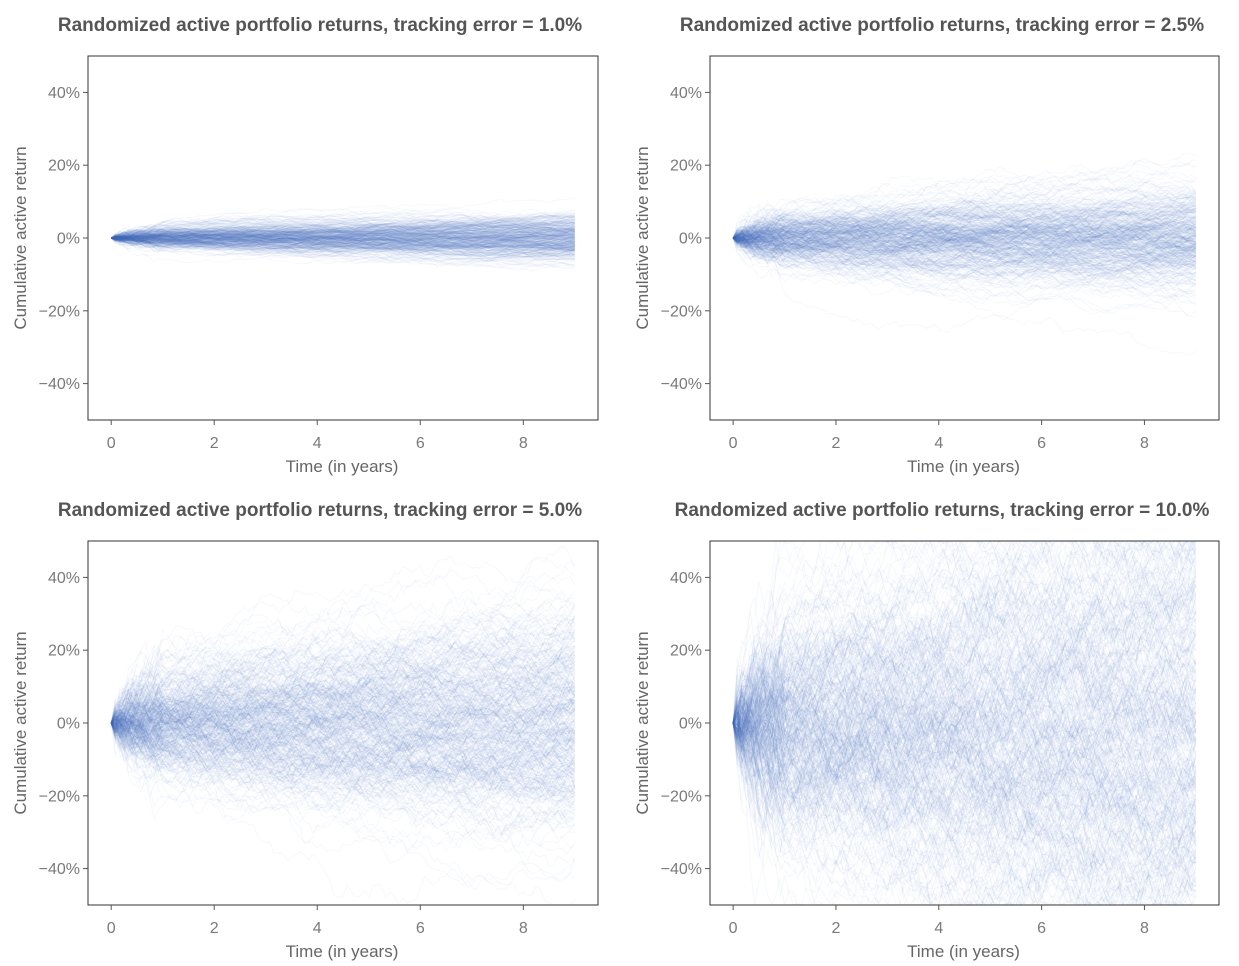  Describe the element at coordinates (836, 928) in the screenshot. I see `x-tick-label: 2` at that location.